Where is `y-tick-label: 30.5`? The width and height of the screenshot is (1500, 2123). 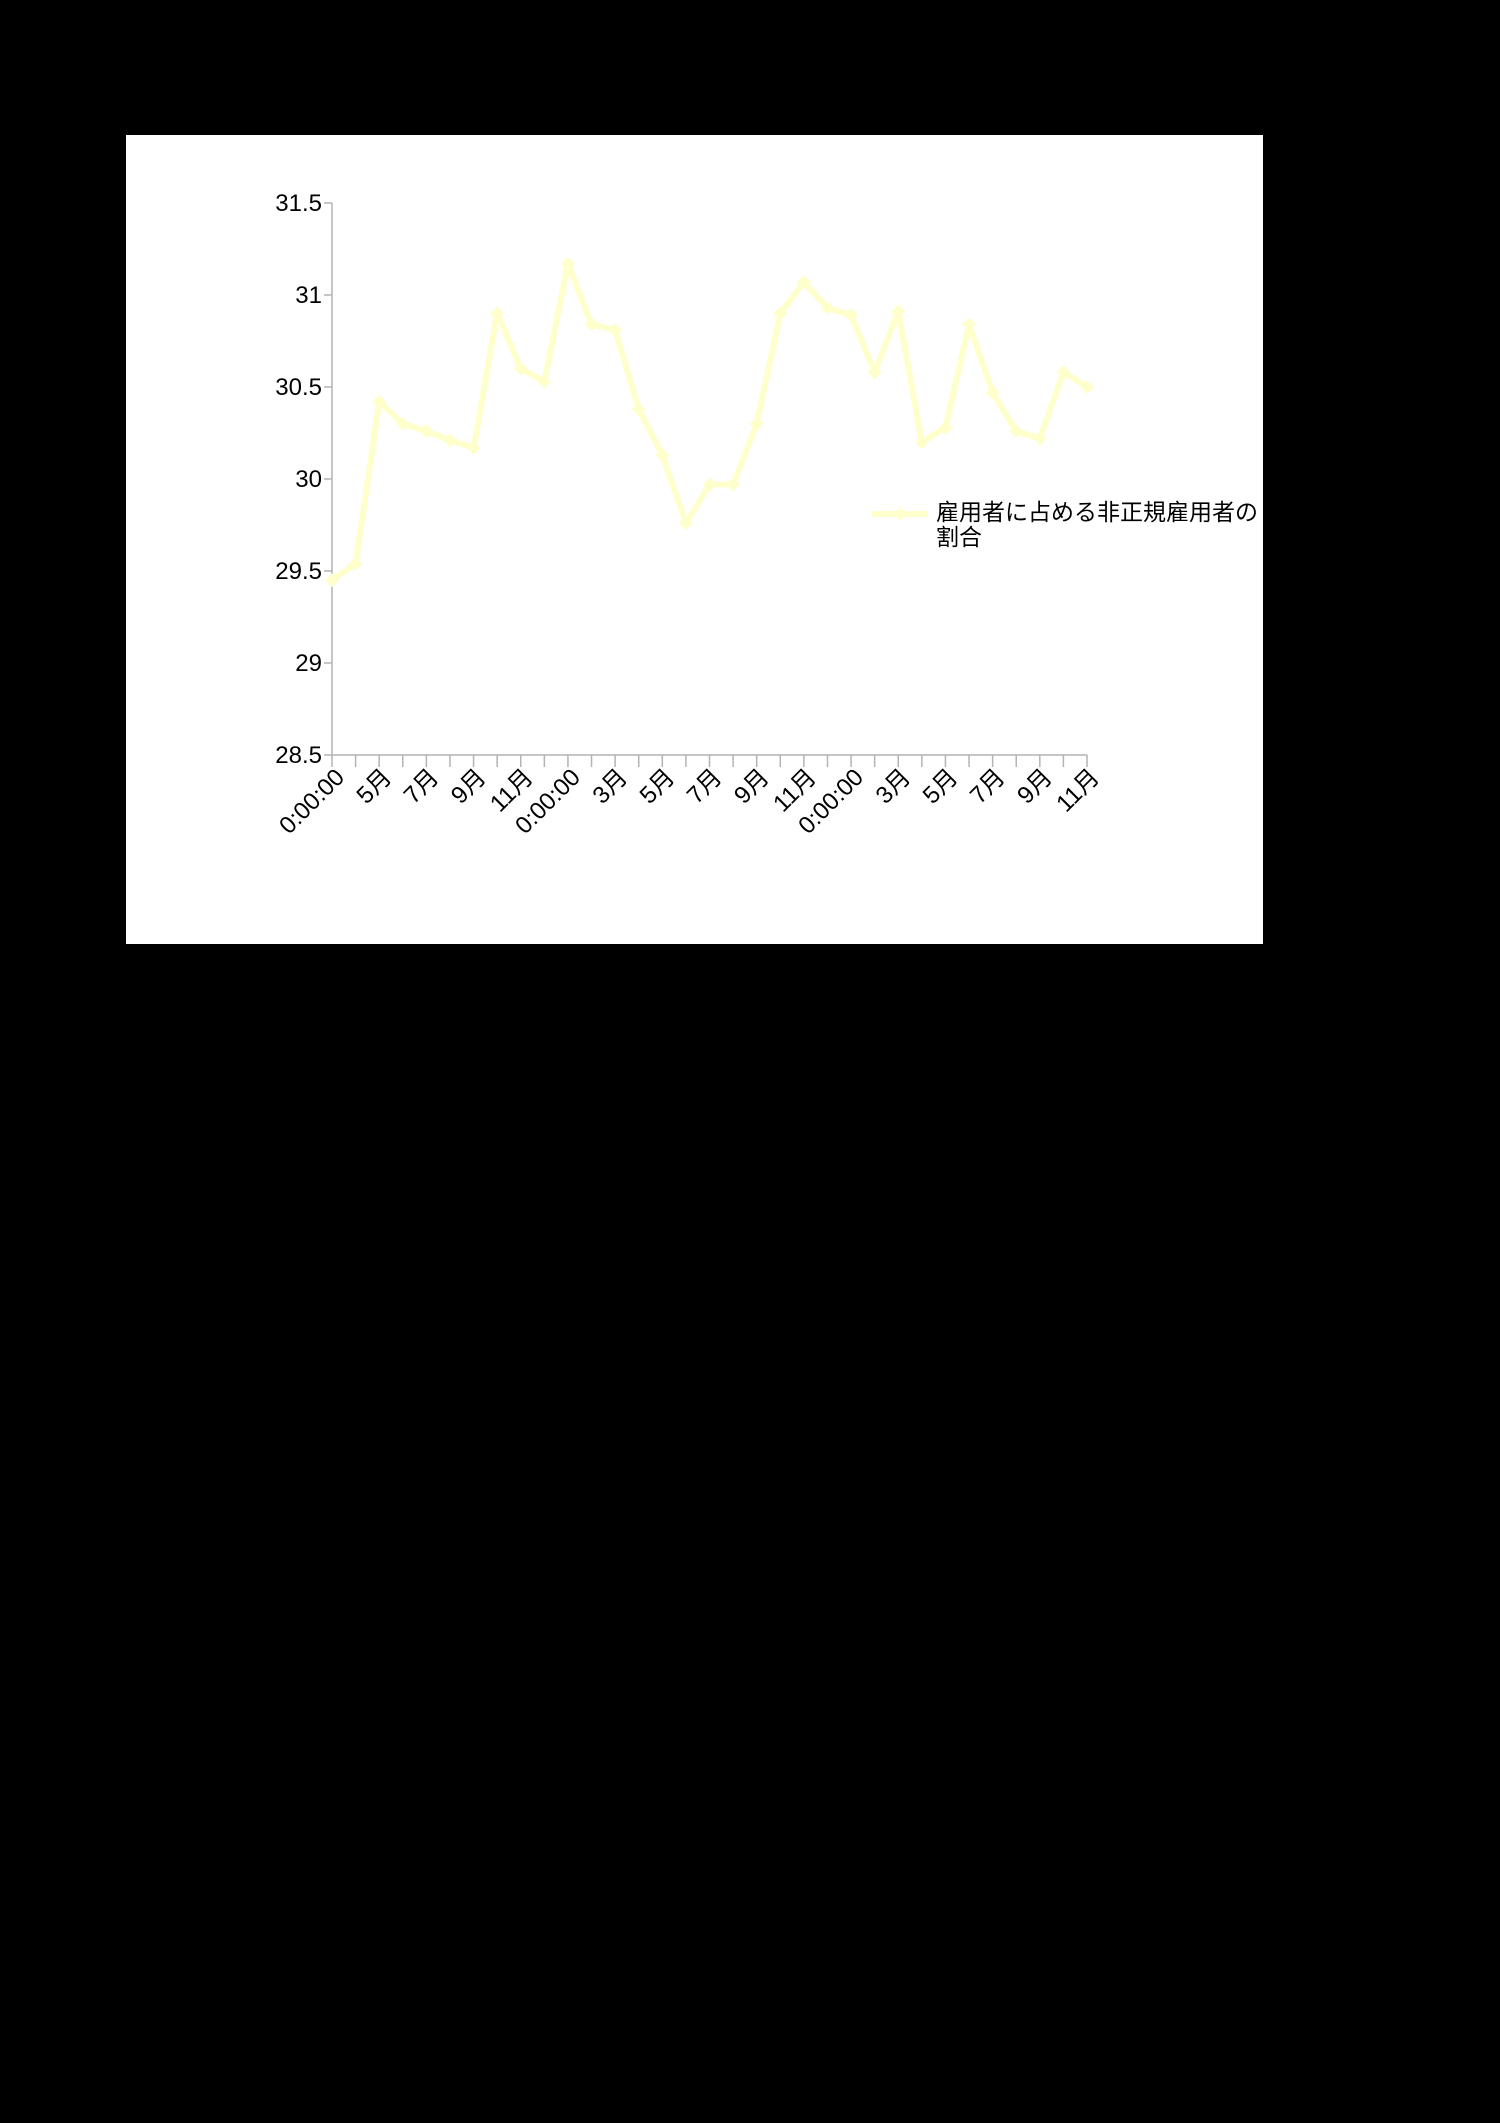 y-tick-label: 30.5 is located at coordinates (298, 387).